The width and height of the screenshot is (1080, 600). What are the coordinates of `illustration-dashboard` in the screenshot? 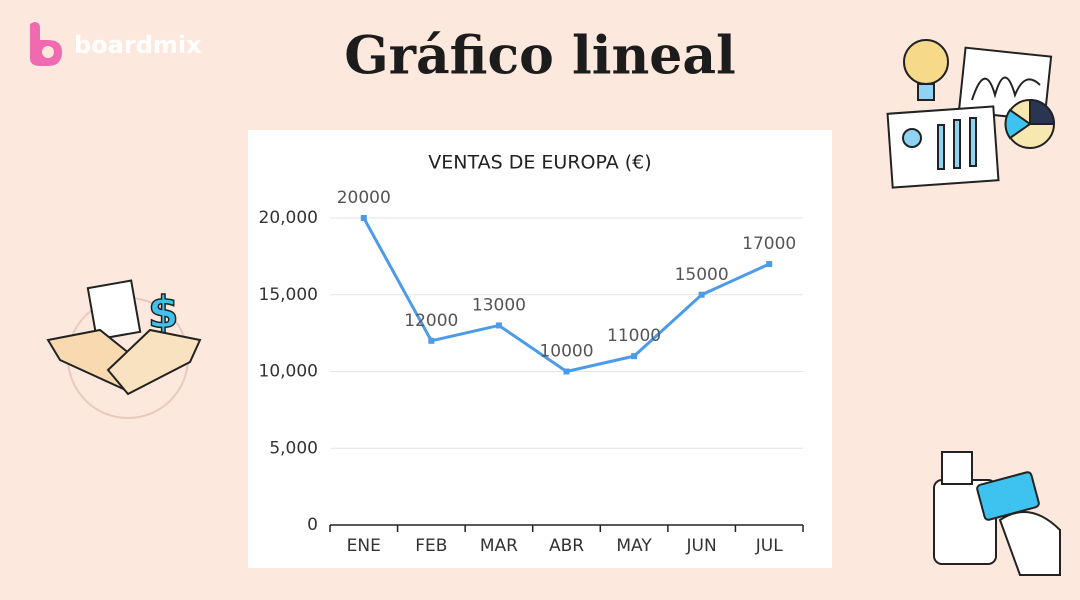 It's located at (971, 114).